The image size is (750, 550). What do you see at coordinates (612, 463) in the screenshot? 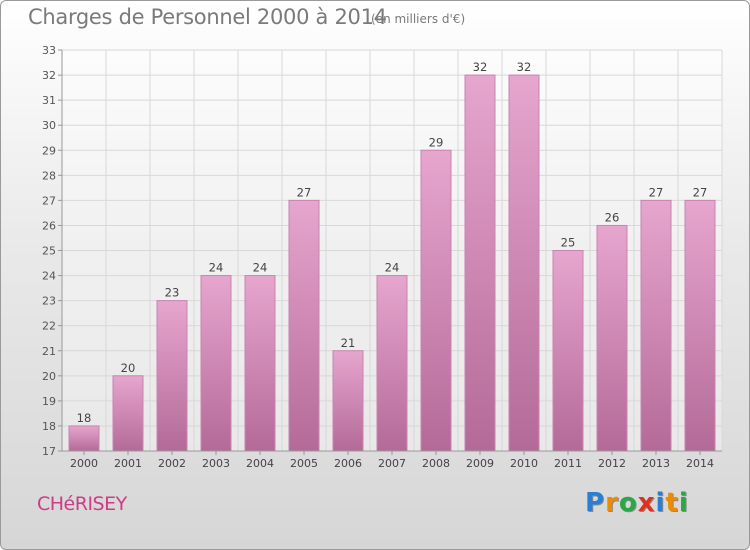
I see `x-tick-label: 2012` at bounding box center [612, 463].